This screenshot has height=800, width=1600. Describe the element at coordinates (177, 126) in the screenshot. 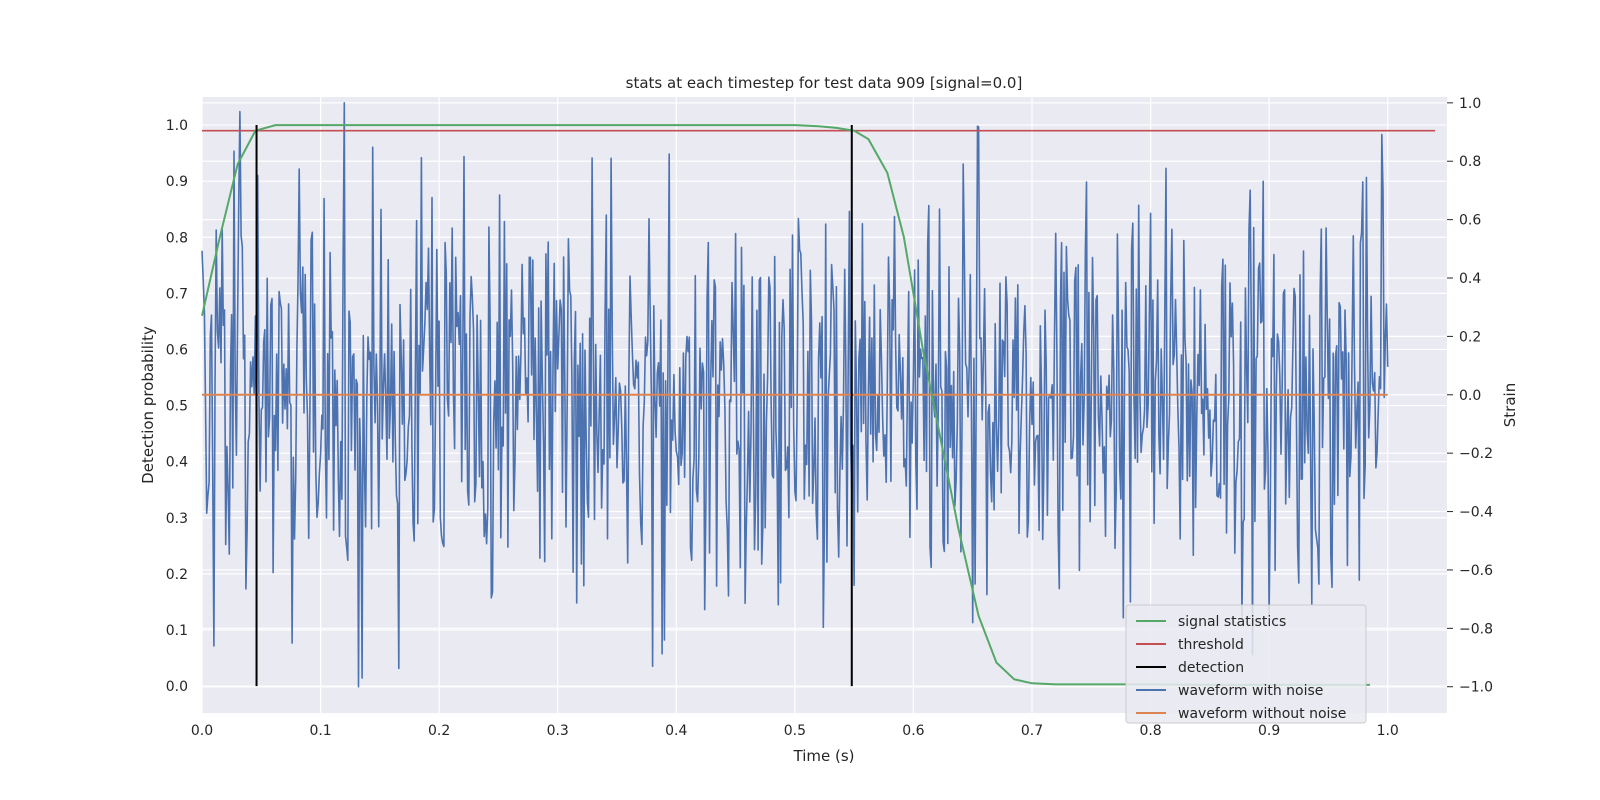

I see `y-tick-label: 1.0` at that location.